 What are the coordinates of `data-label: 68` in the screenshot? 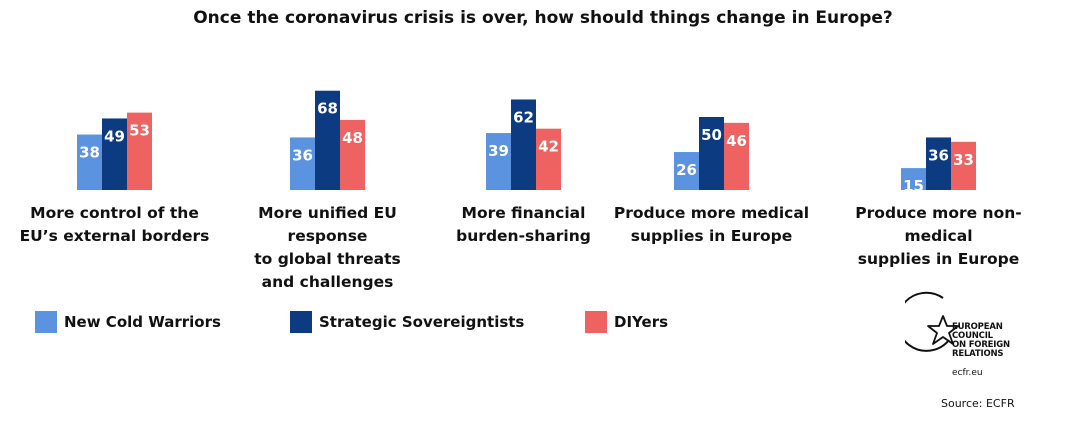 It's located at (327, 109).